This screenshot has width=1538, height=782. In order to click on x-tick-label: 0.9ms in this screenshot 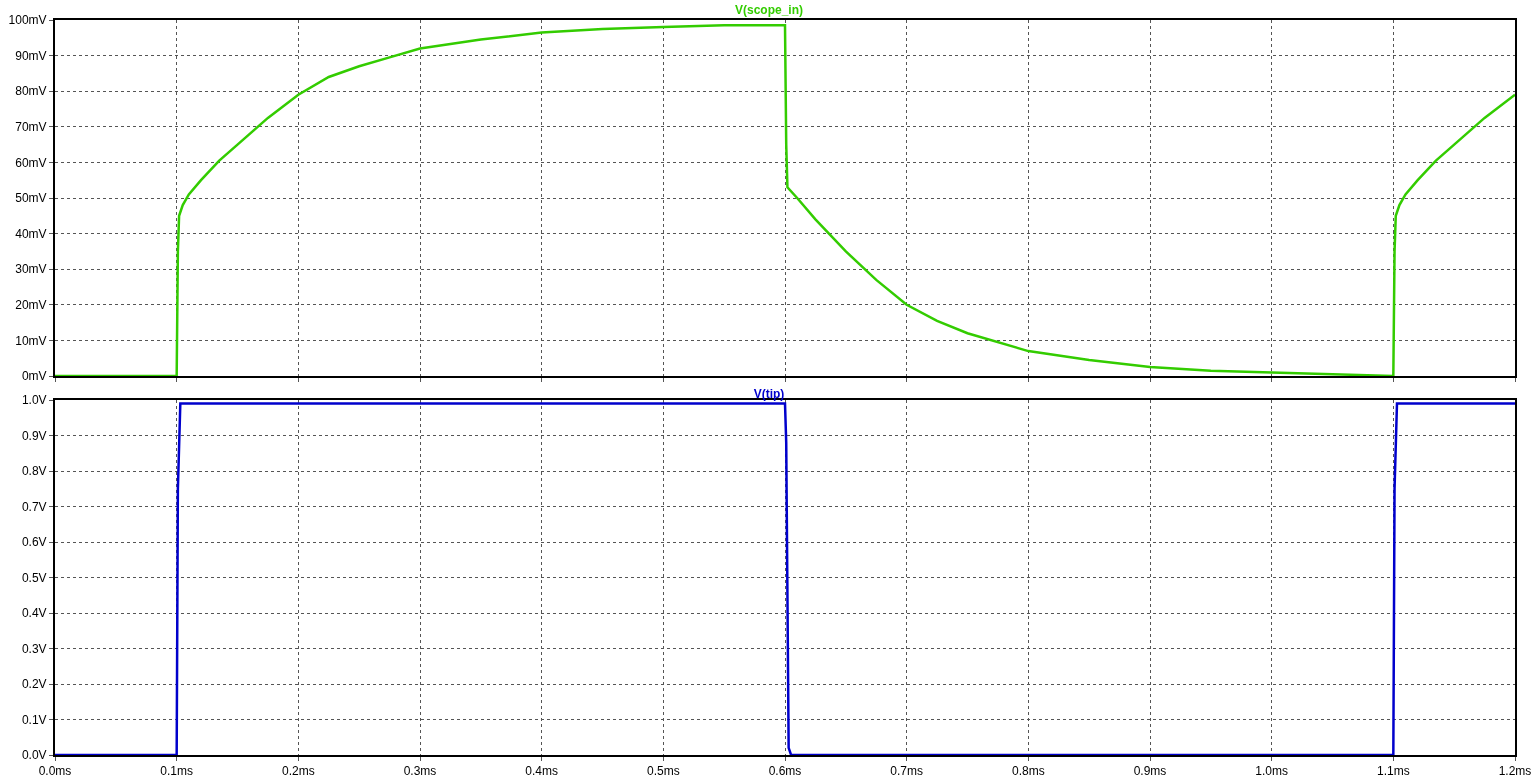, I will do `click(1150, 771)`.